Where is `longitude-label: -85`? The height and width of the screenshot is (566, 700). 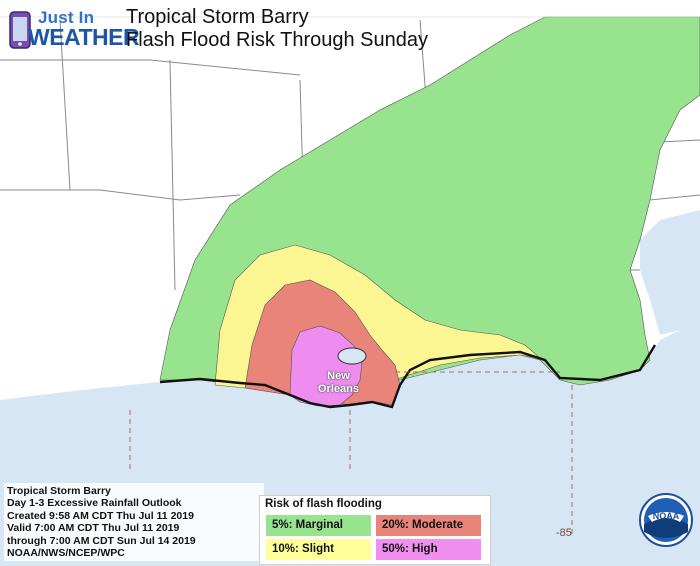 longitude-label: -85 is located at coordinates (564, 533).